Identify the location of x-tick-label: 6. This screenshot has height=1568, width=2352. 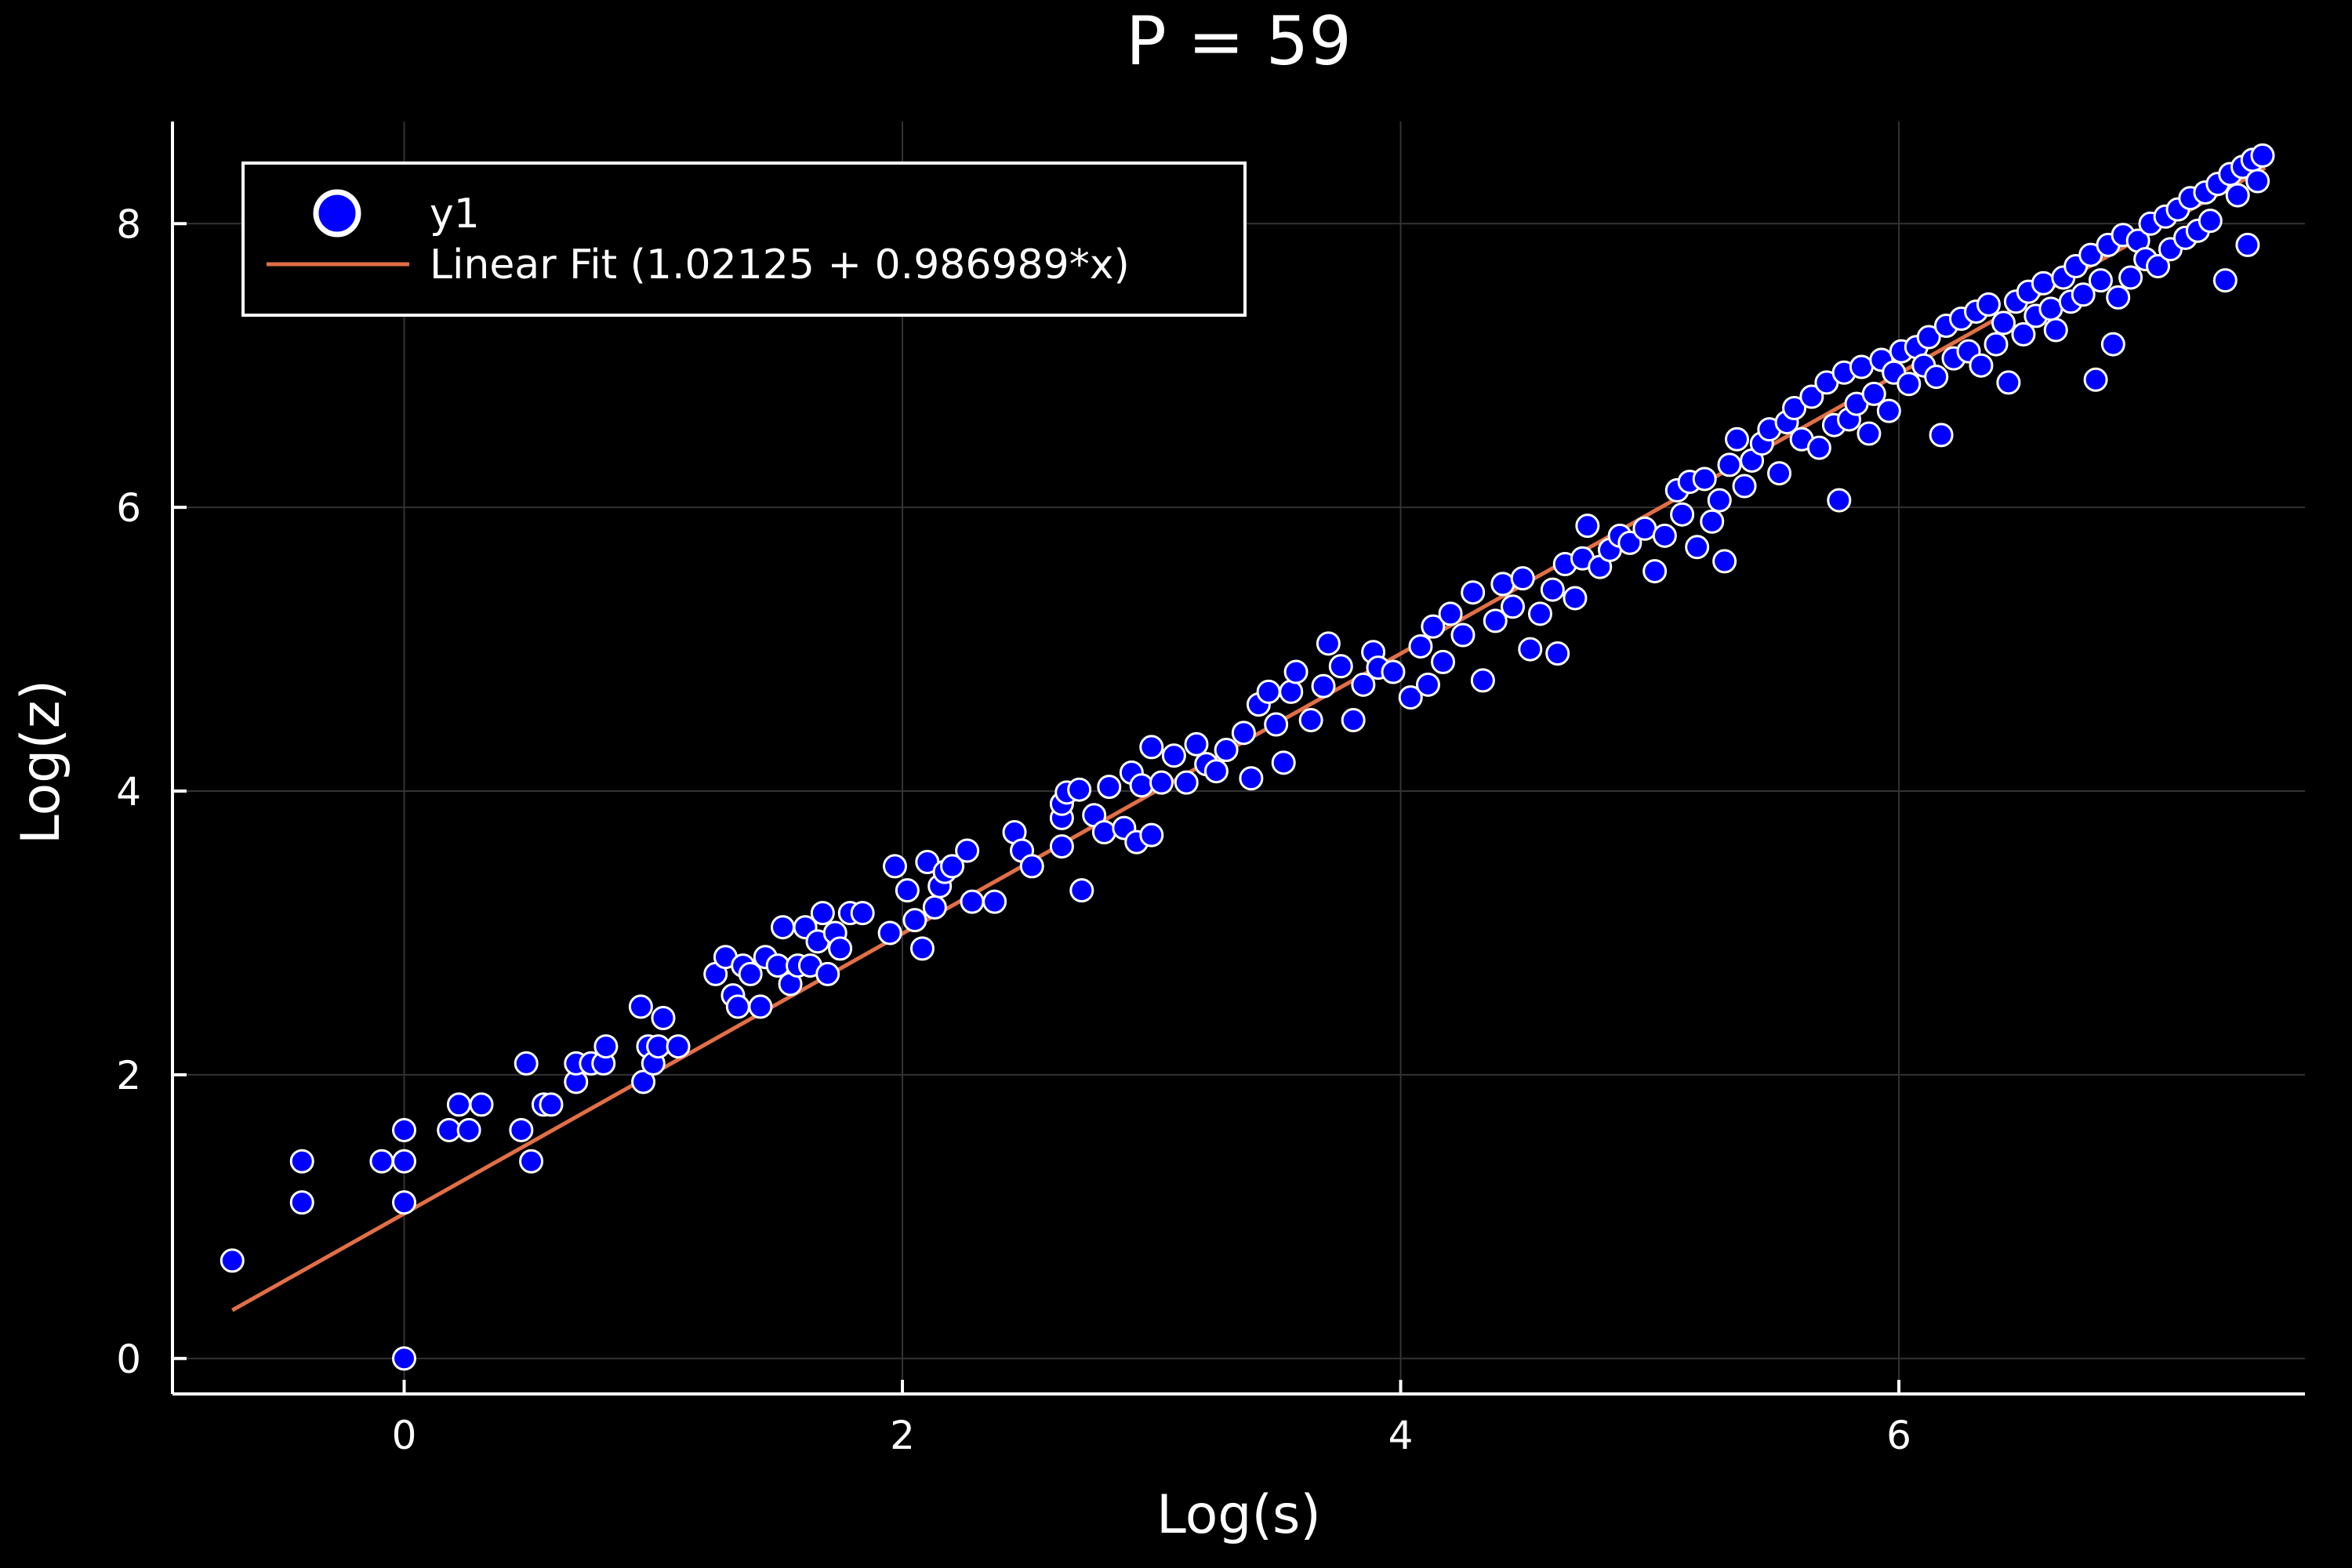
(1899, 1435).